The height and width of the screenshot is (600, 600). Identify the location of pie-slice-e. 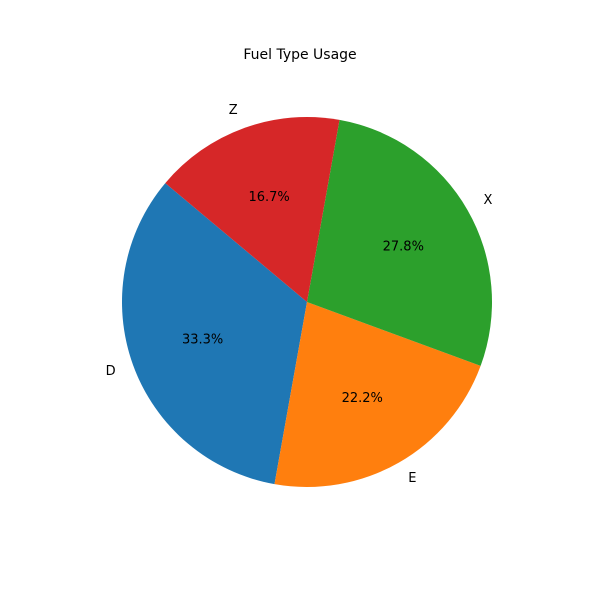
(377, 394).